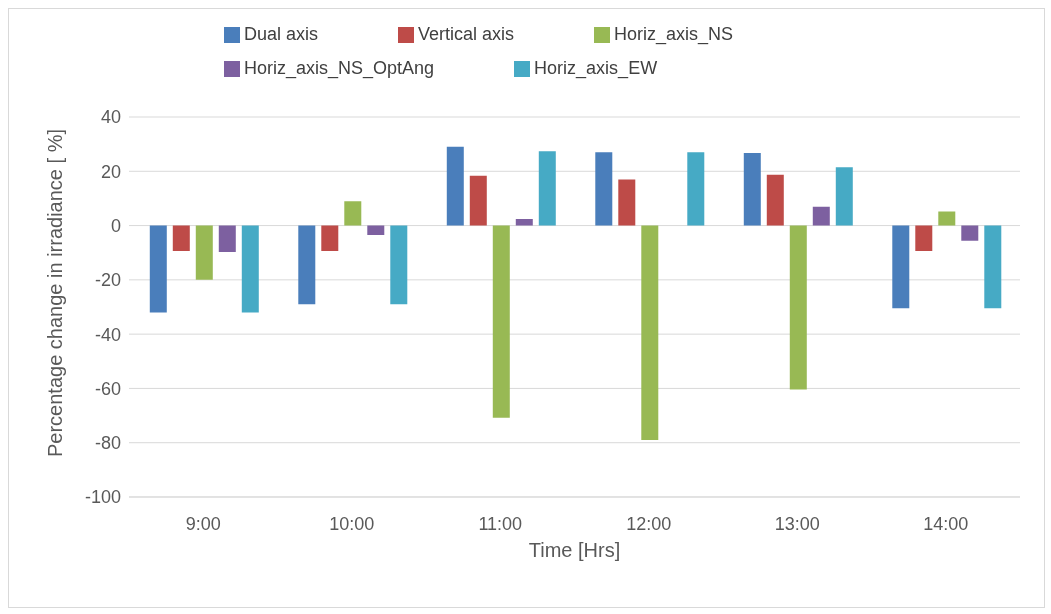 This screenshot has height=614, width=1051. I want to click on legend-label: Vertical axis, so click(466, 34).